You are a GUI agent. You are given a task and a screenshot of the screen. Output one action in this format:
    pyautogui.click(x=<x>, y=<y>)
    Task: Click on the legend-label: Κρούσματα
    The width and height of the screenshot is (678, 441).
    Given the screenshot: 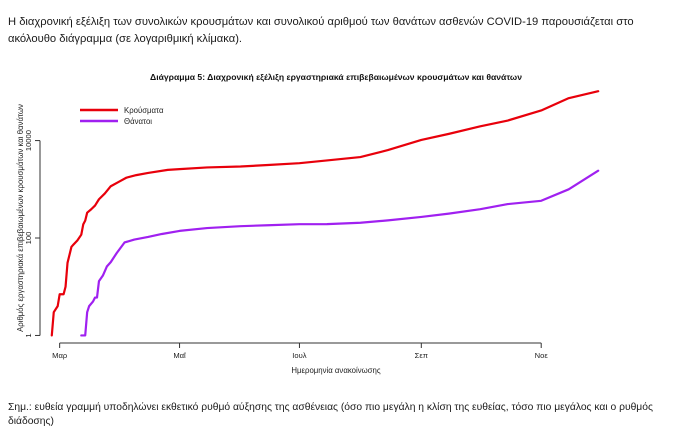 What is the action you would take?
    pyautogui.click(x=144, y=110)
    